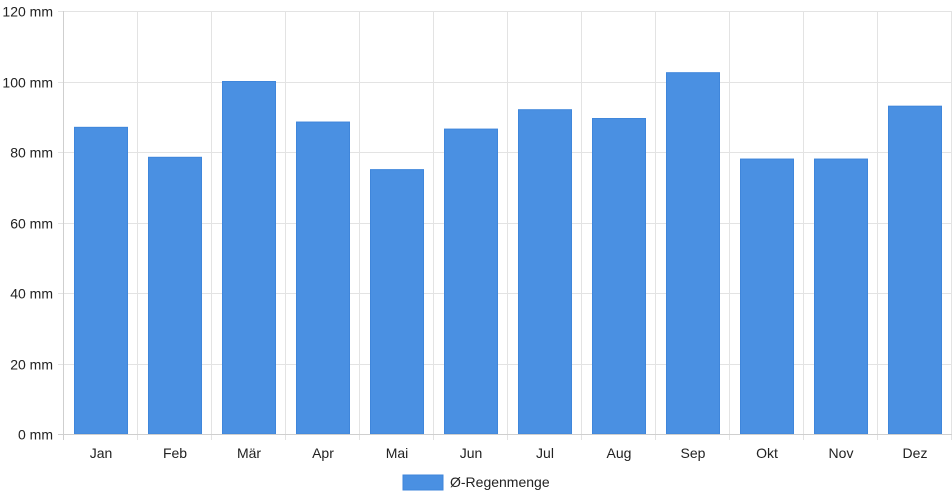 Image resolution: width=952 pixels, height=500 pixels. I want to click on y-tick-label: 120 mm, so click(27, 12).